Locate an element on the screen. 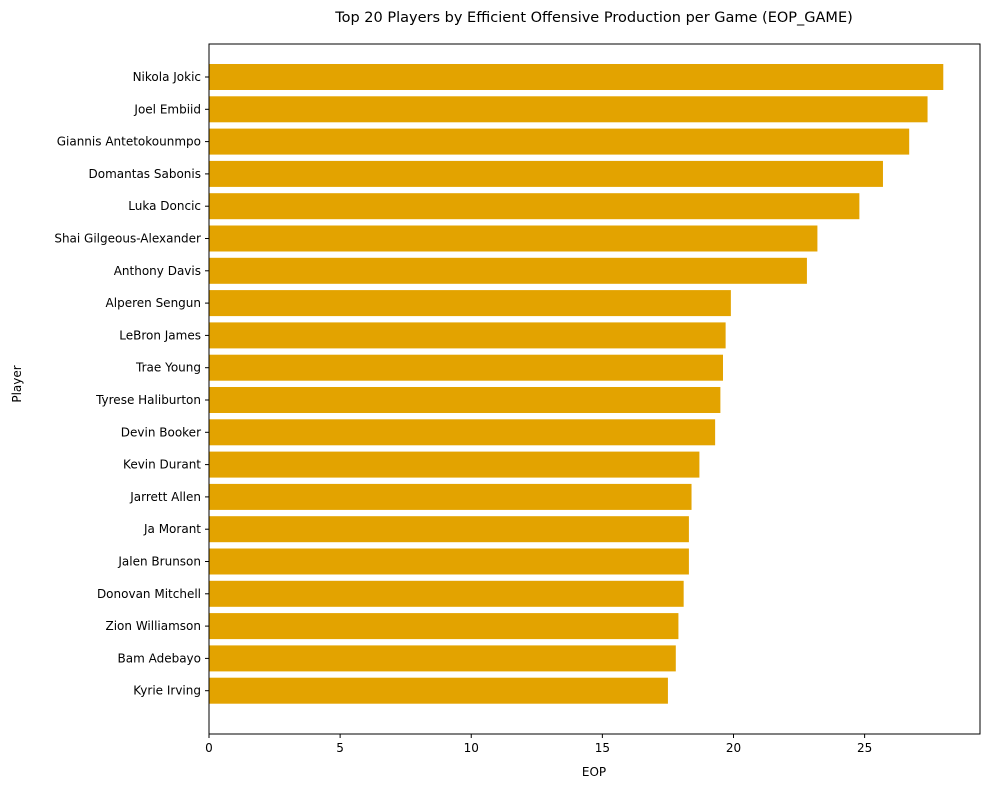 The image size is (989, 790). y-tick-label: Jalen Brunson is located at coordinates (159, 562).